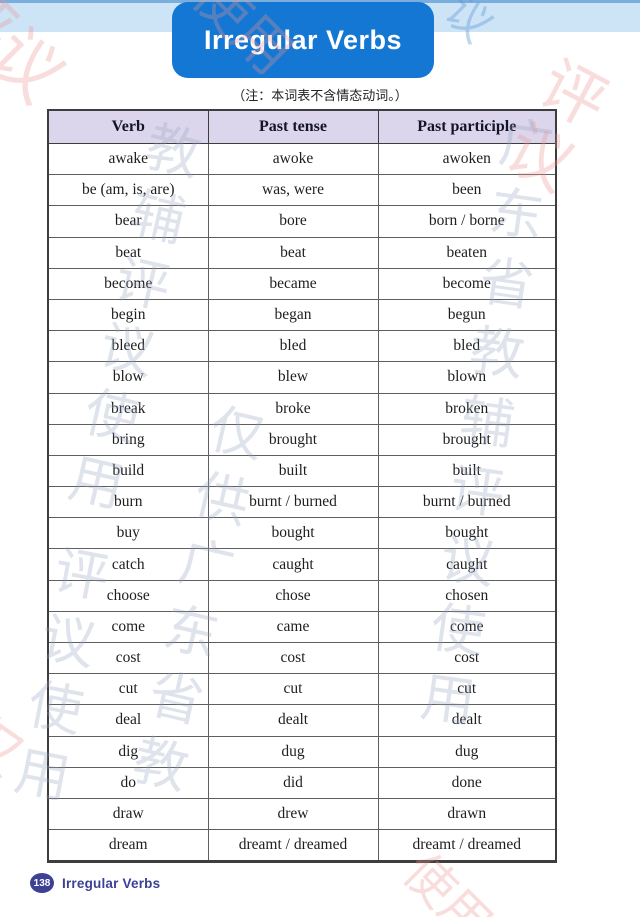  Describe the element at coordinates (128, 408) in the screenshot. I see `verb-cell: break` at that location.